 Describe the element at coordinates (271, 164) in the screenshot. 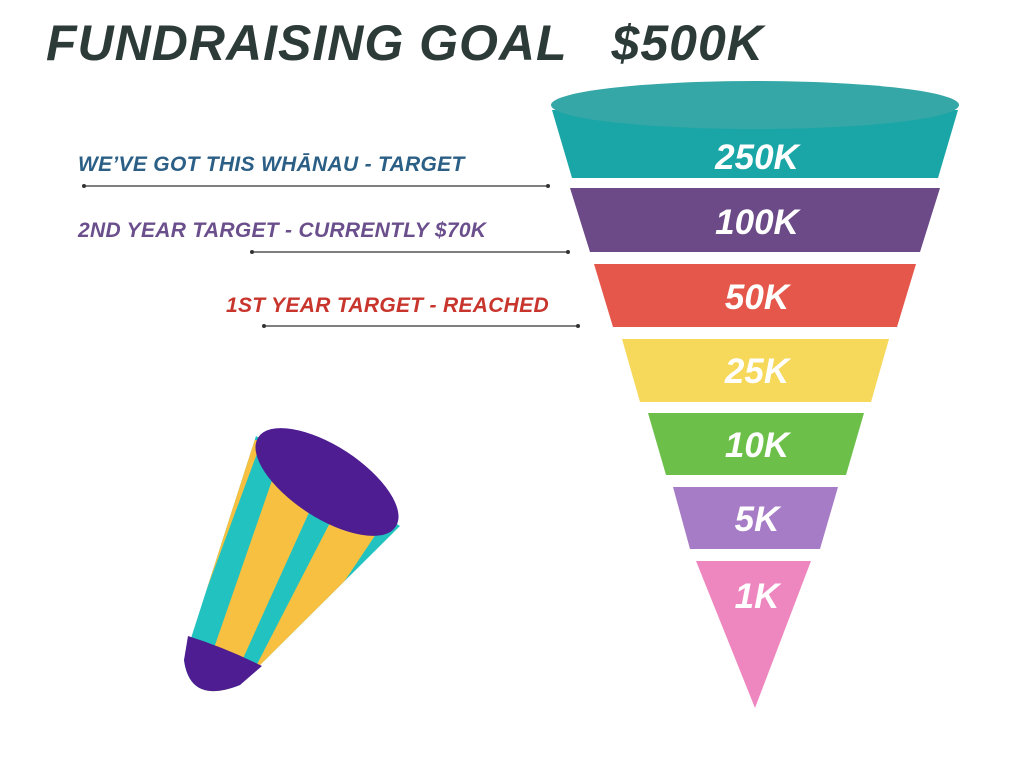

I see `target-label-ultimate: WE’VE GOT THIS WHĀNAU - TARGET` at that location.